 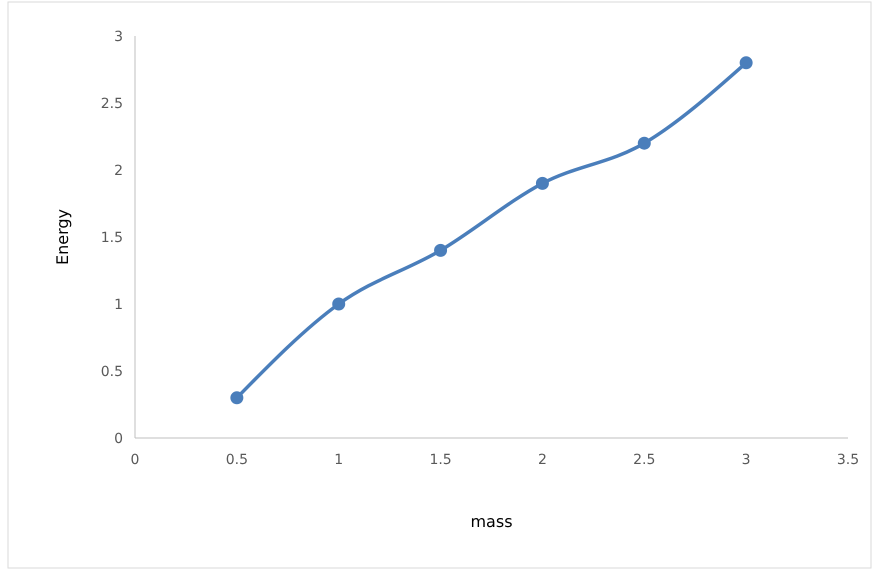 I want to click on y-tick-label: 1.5, so click(x=111, y=238).